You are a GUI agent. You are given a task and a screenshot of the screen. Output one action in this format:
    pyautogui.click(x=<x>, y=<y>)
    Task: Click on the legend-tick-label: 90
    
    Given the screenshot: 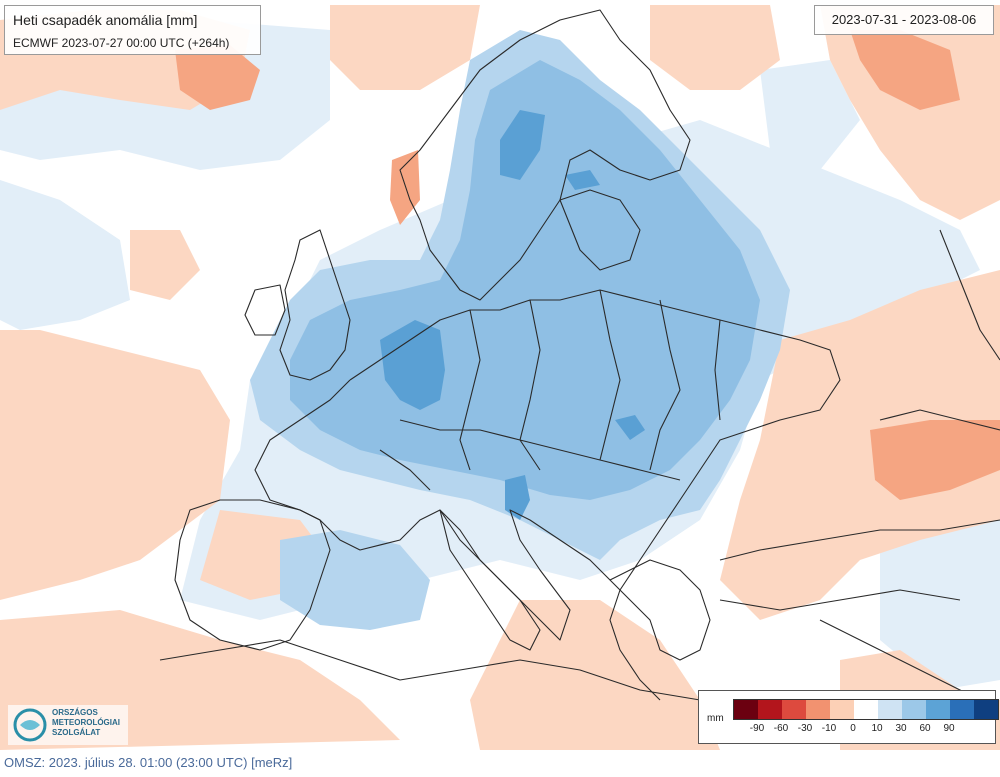 What is the action you would take?
    pyautogui.click(x=949, y=728)
    